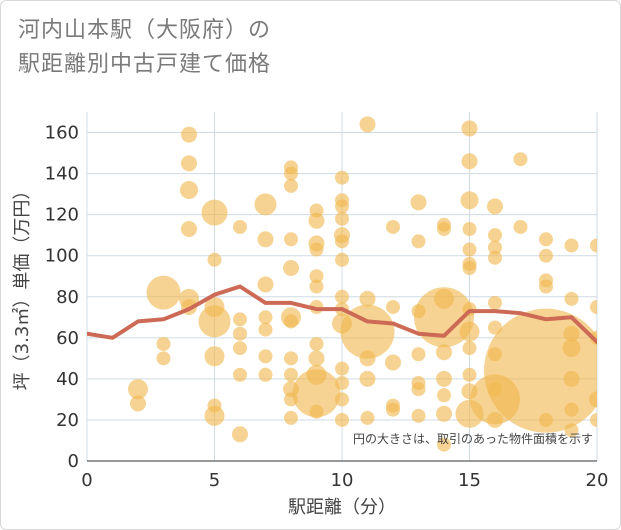 This screenshot has height=530, width=621. I want to click on y-tick-label: 40, so click(67, 379).